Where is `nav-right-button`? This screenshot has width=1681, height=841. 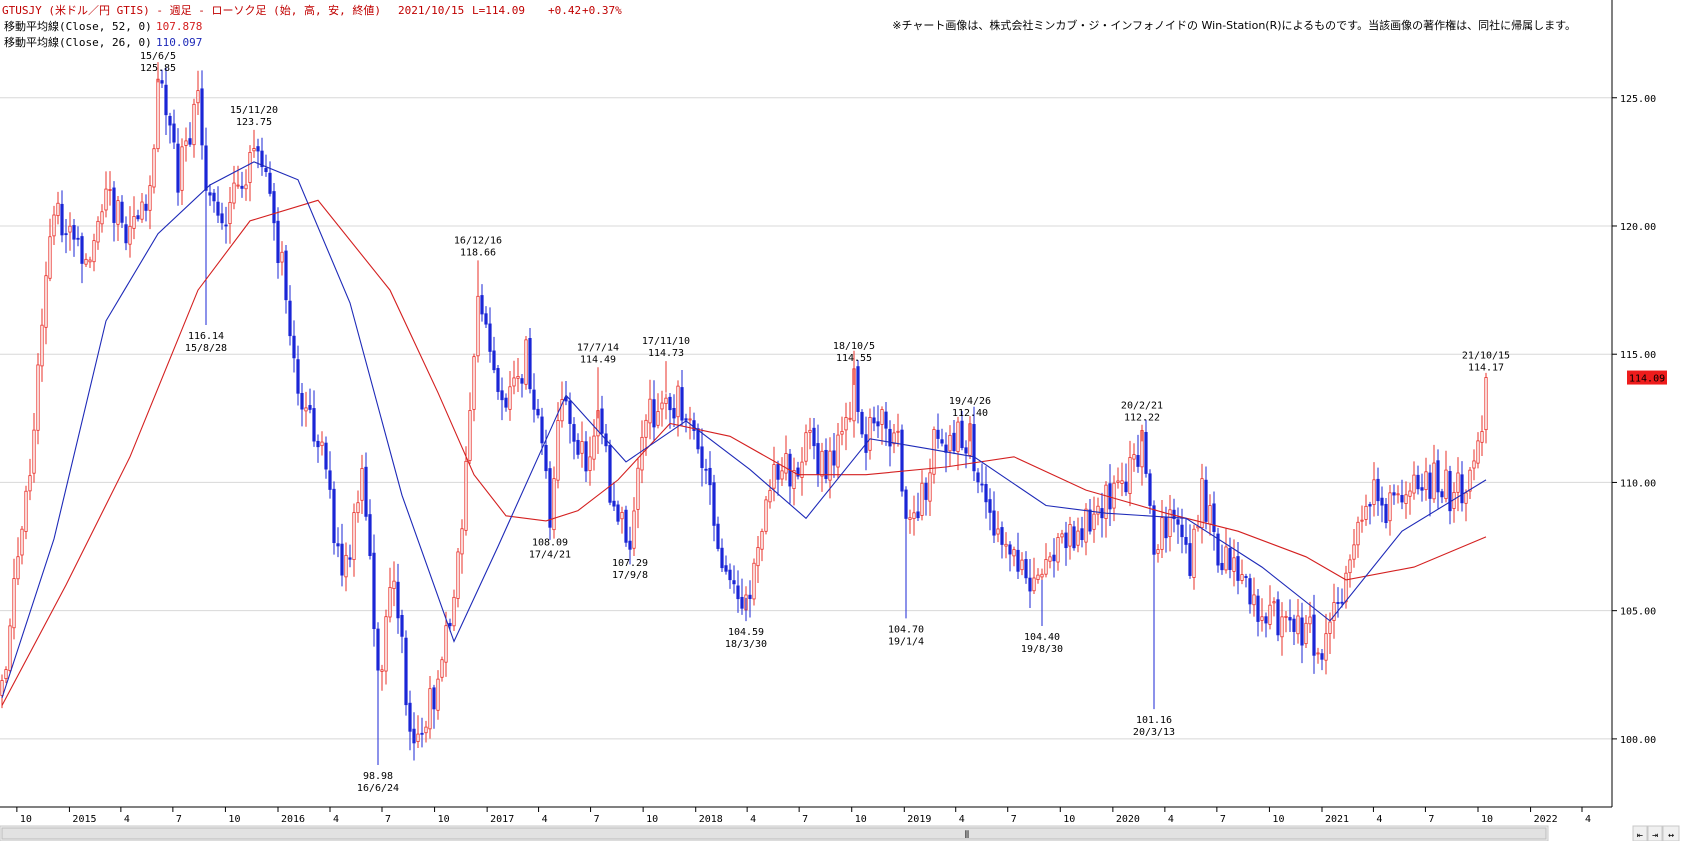
nav-right-button is located at coordinates (1655, 833).